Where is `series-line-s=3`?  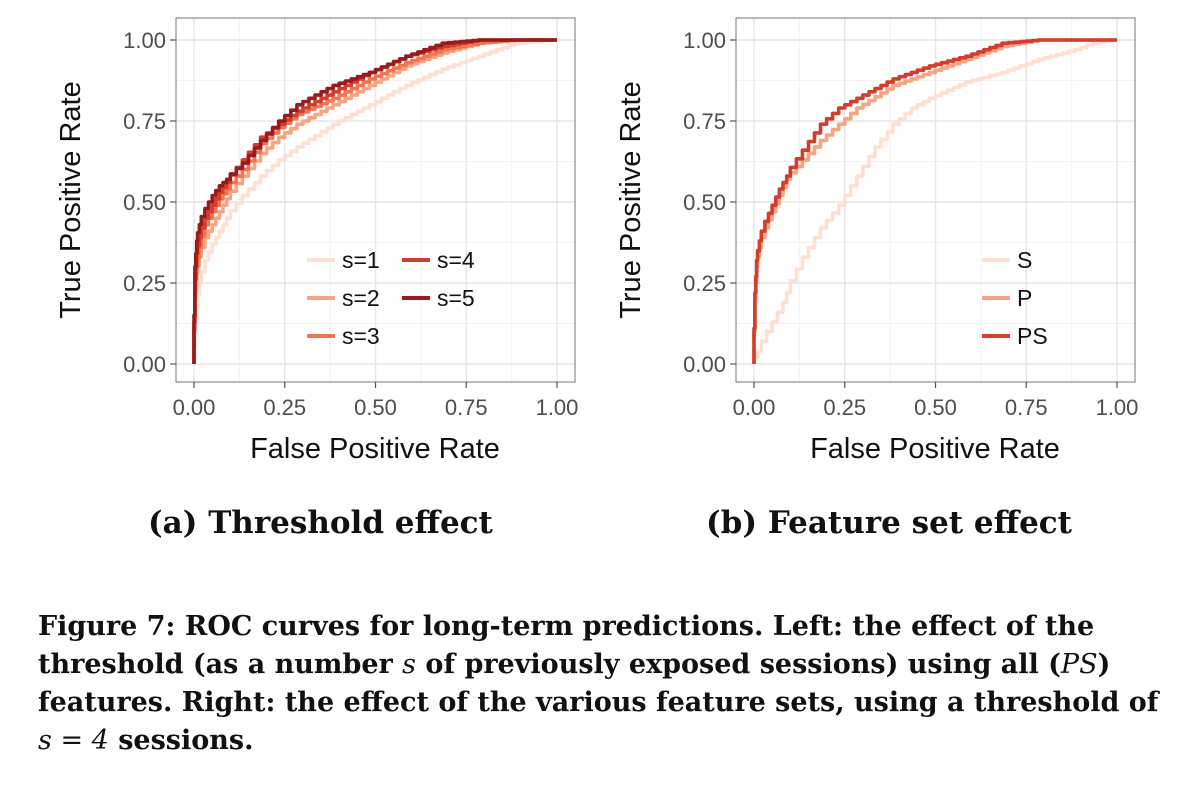 series-line-s=3 is located at coordinates (374, 201).